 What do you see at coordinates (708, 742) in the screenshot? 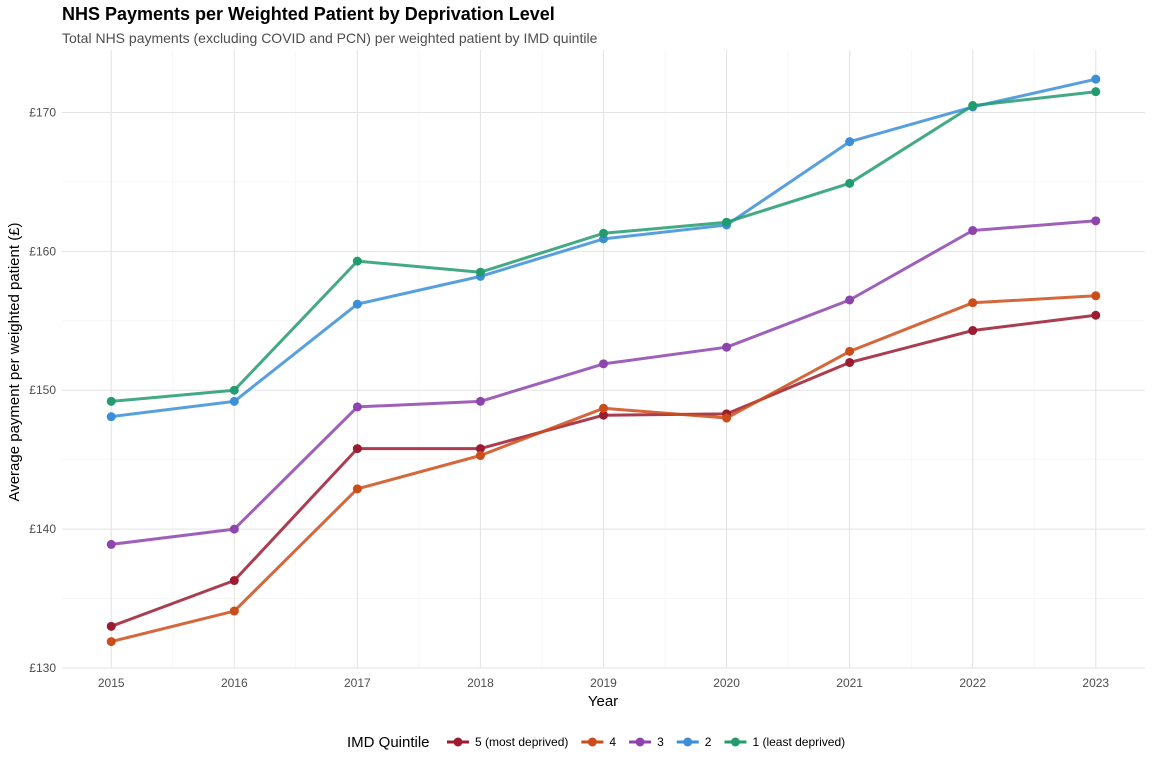
I see `legend-label: 2` at bounding box center [708, 742].